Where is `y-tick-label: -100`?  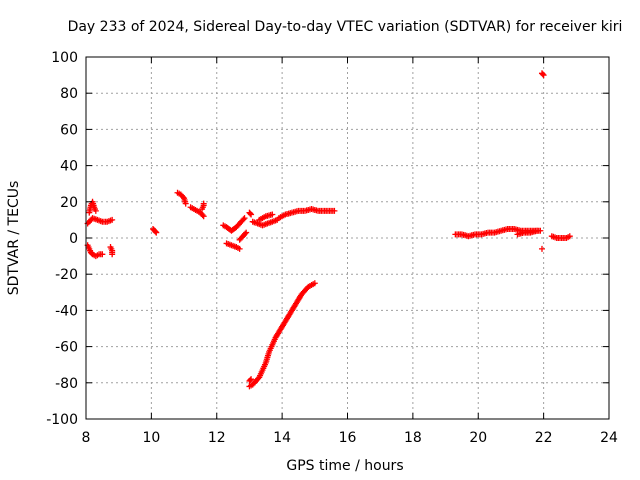 y-tick-label: -100 is located at coordinates (62, 420).